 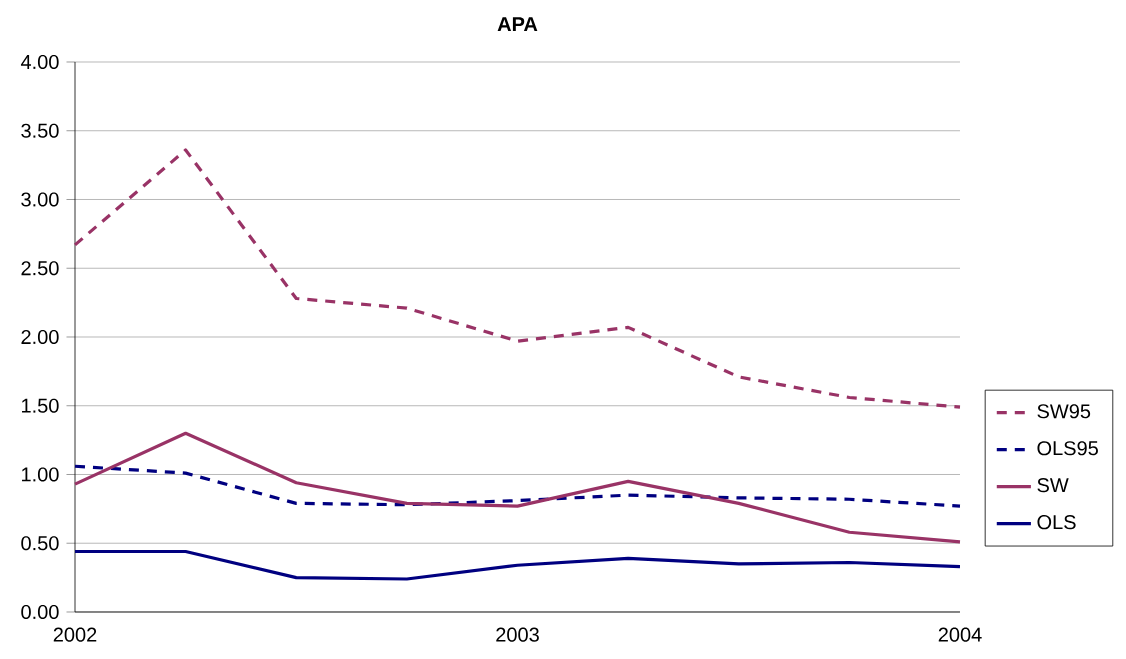 I want to click on legend-label: OLS, so click(x=1056, y=522).